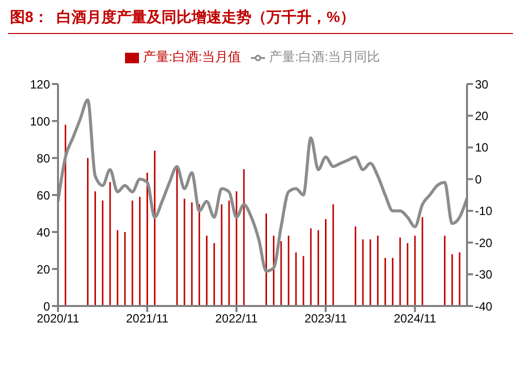 This screenshot has width=521, height=375. Describe the element at coordinates (236, 319) in the screenshot. I see `x-tick-label: 2022/11` at that location.